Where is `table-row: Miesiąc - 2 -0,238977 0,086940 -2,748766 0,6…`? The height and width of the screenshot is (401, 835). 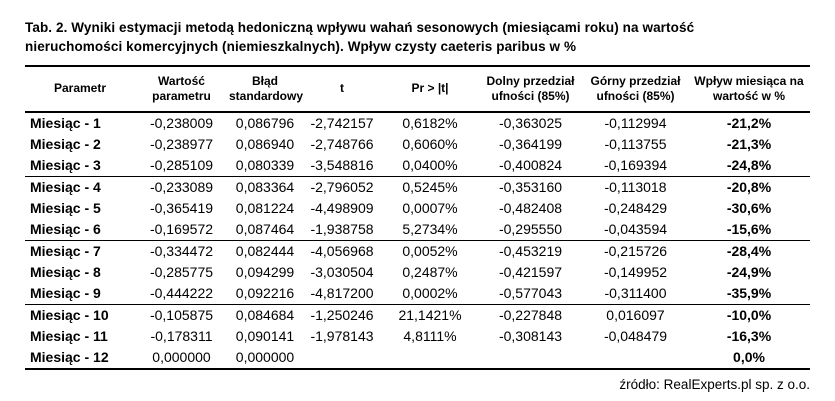 table-row: Miesiąc - 2 -0,238977 0,086940 -2,748766 0,6… is located at coordinates (417, 144).